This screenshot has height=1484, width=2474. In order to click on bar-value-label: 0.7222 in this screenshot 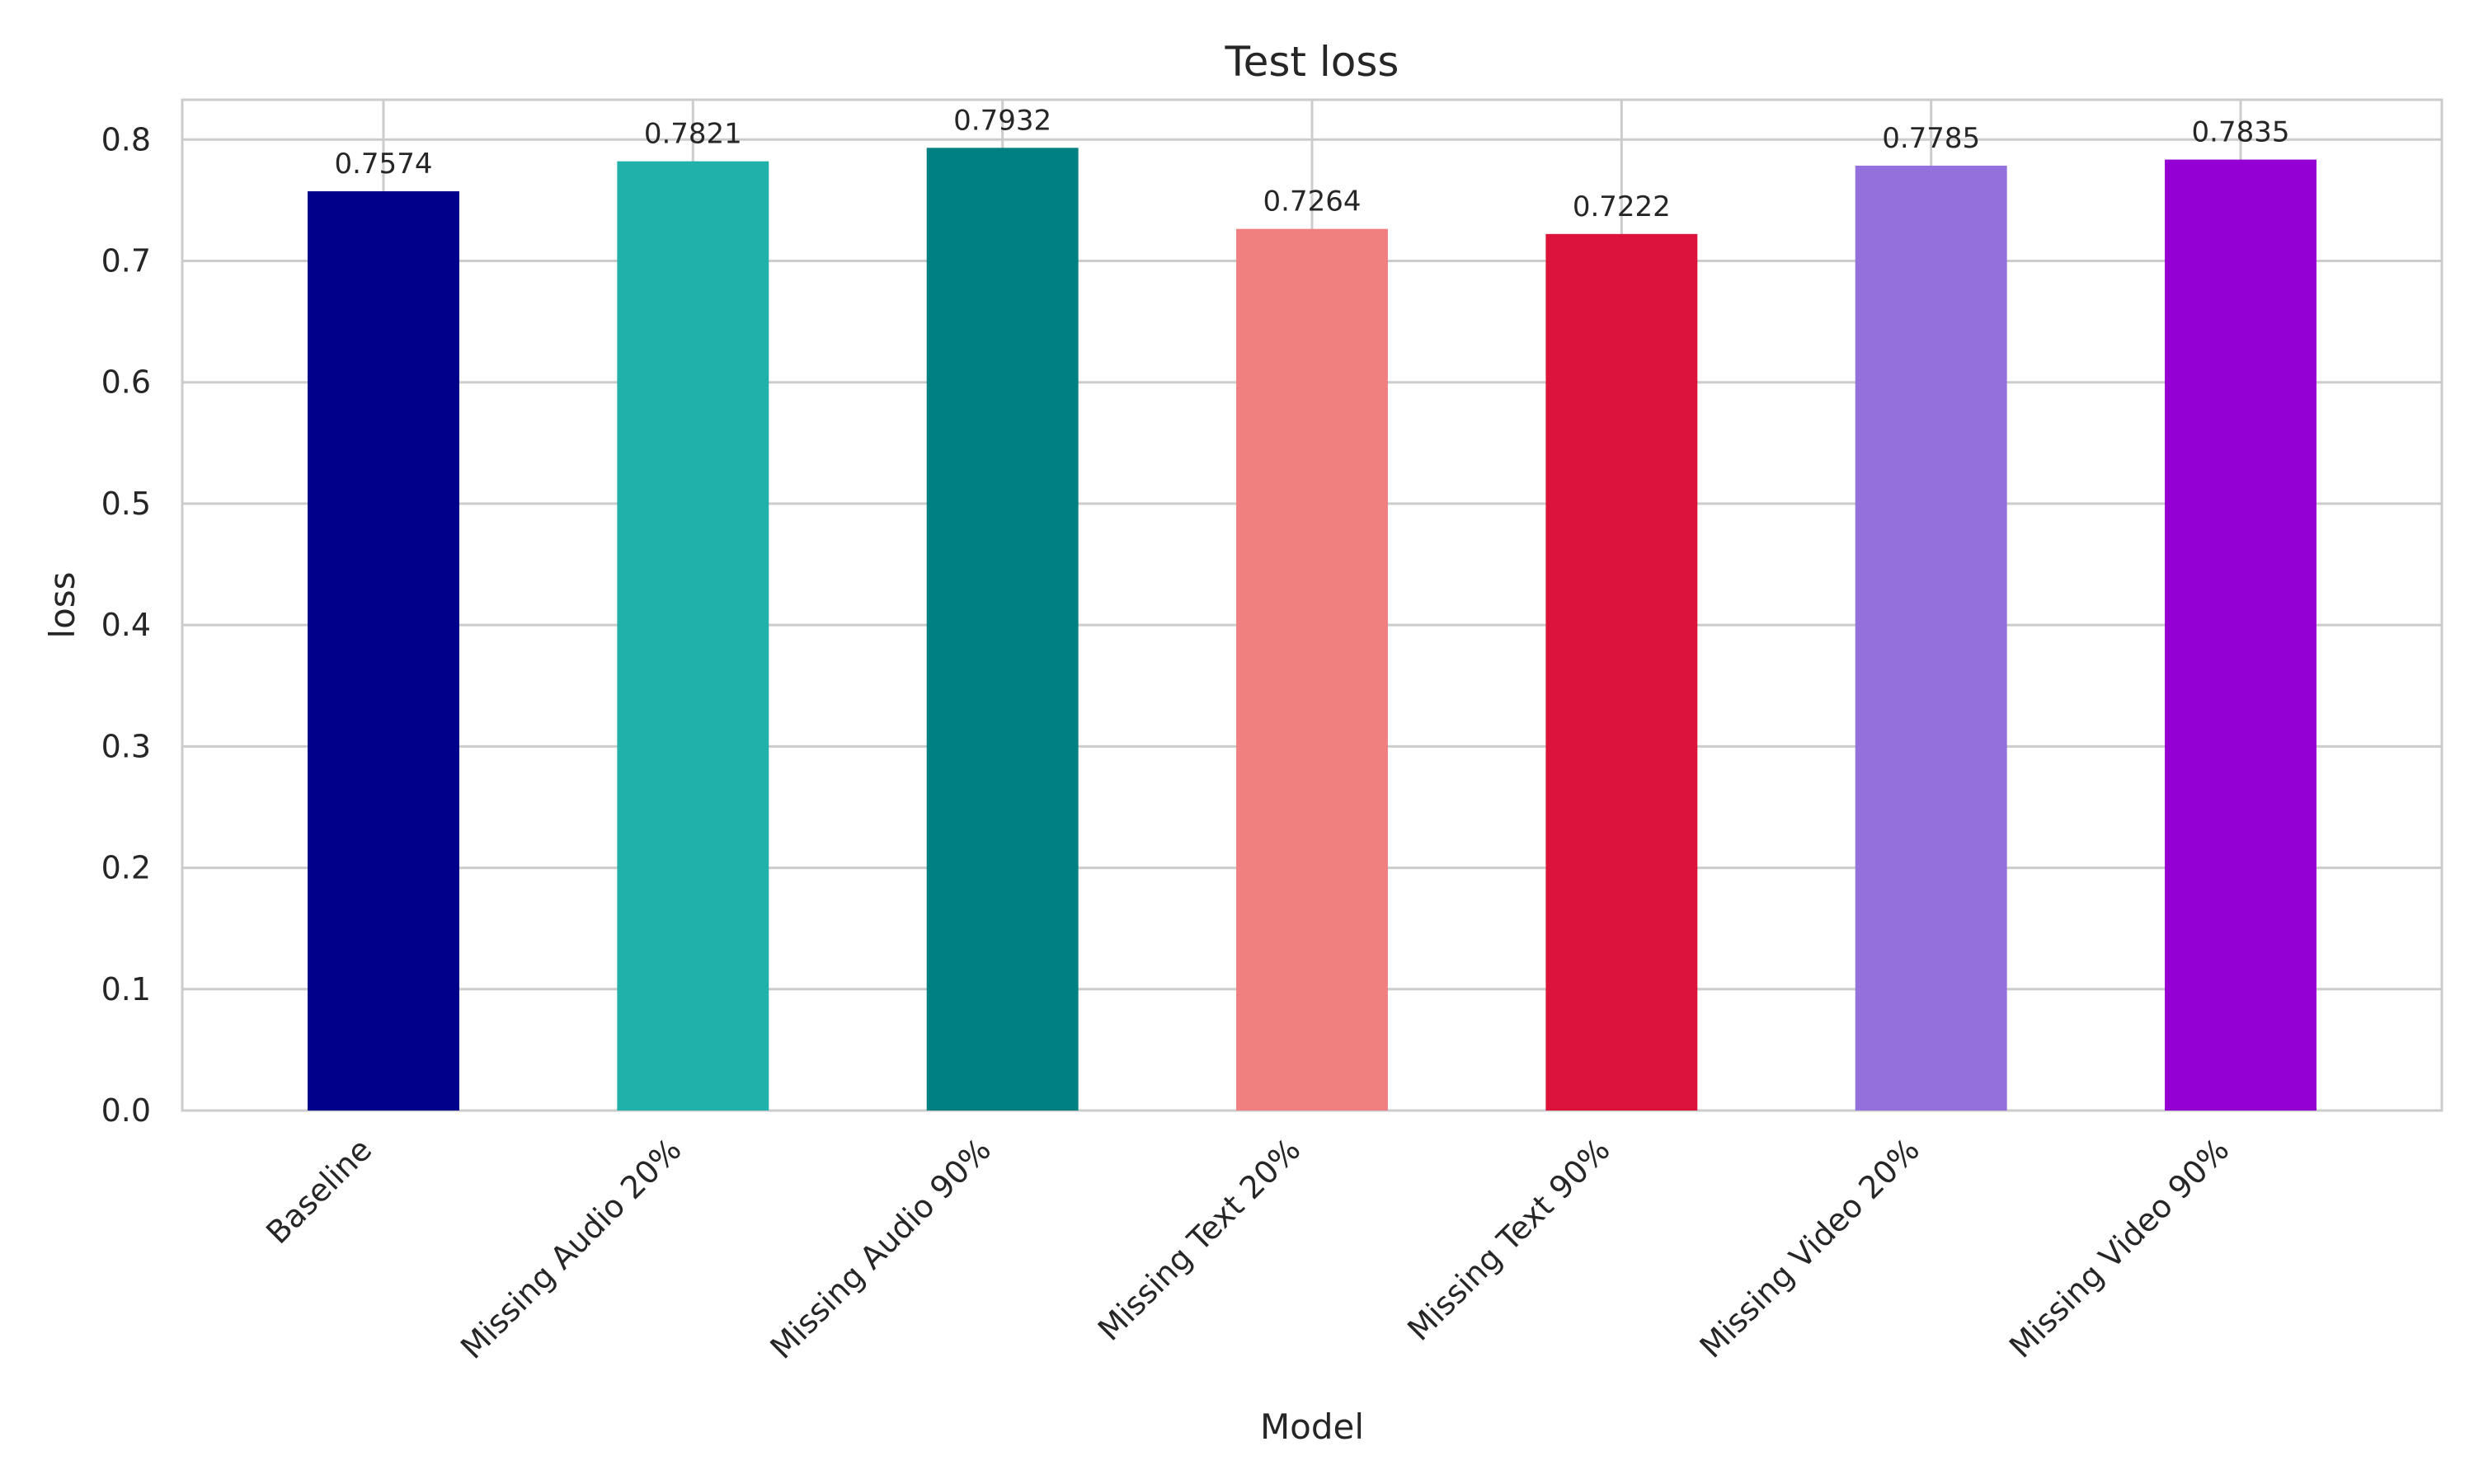, I will do `click(1622, 206)`.